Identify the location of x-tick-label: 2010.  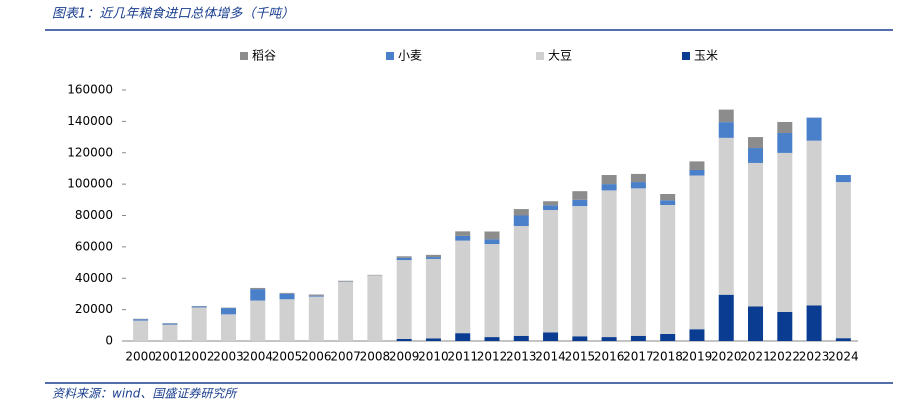
(433, 357).